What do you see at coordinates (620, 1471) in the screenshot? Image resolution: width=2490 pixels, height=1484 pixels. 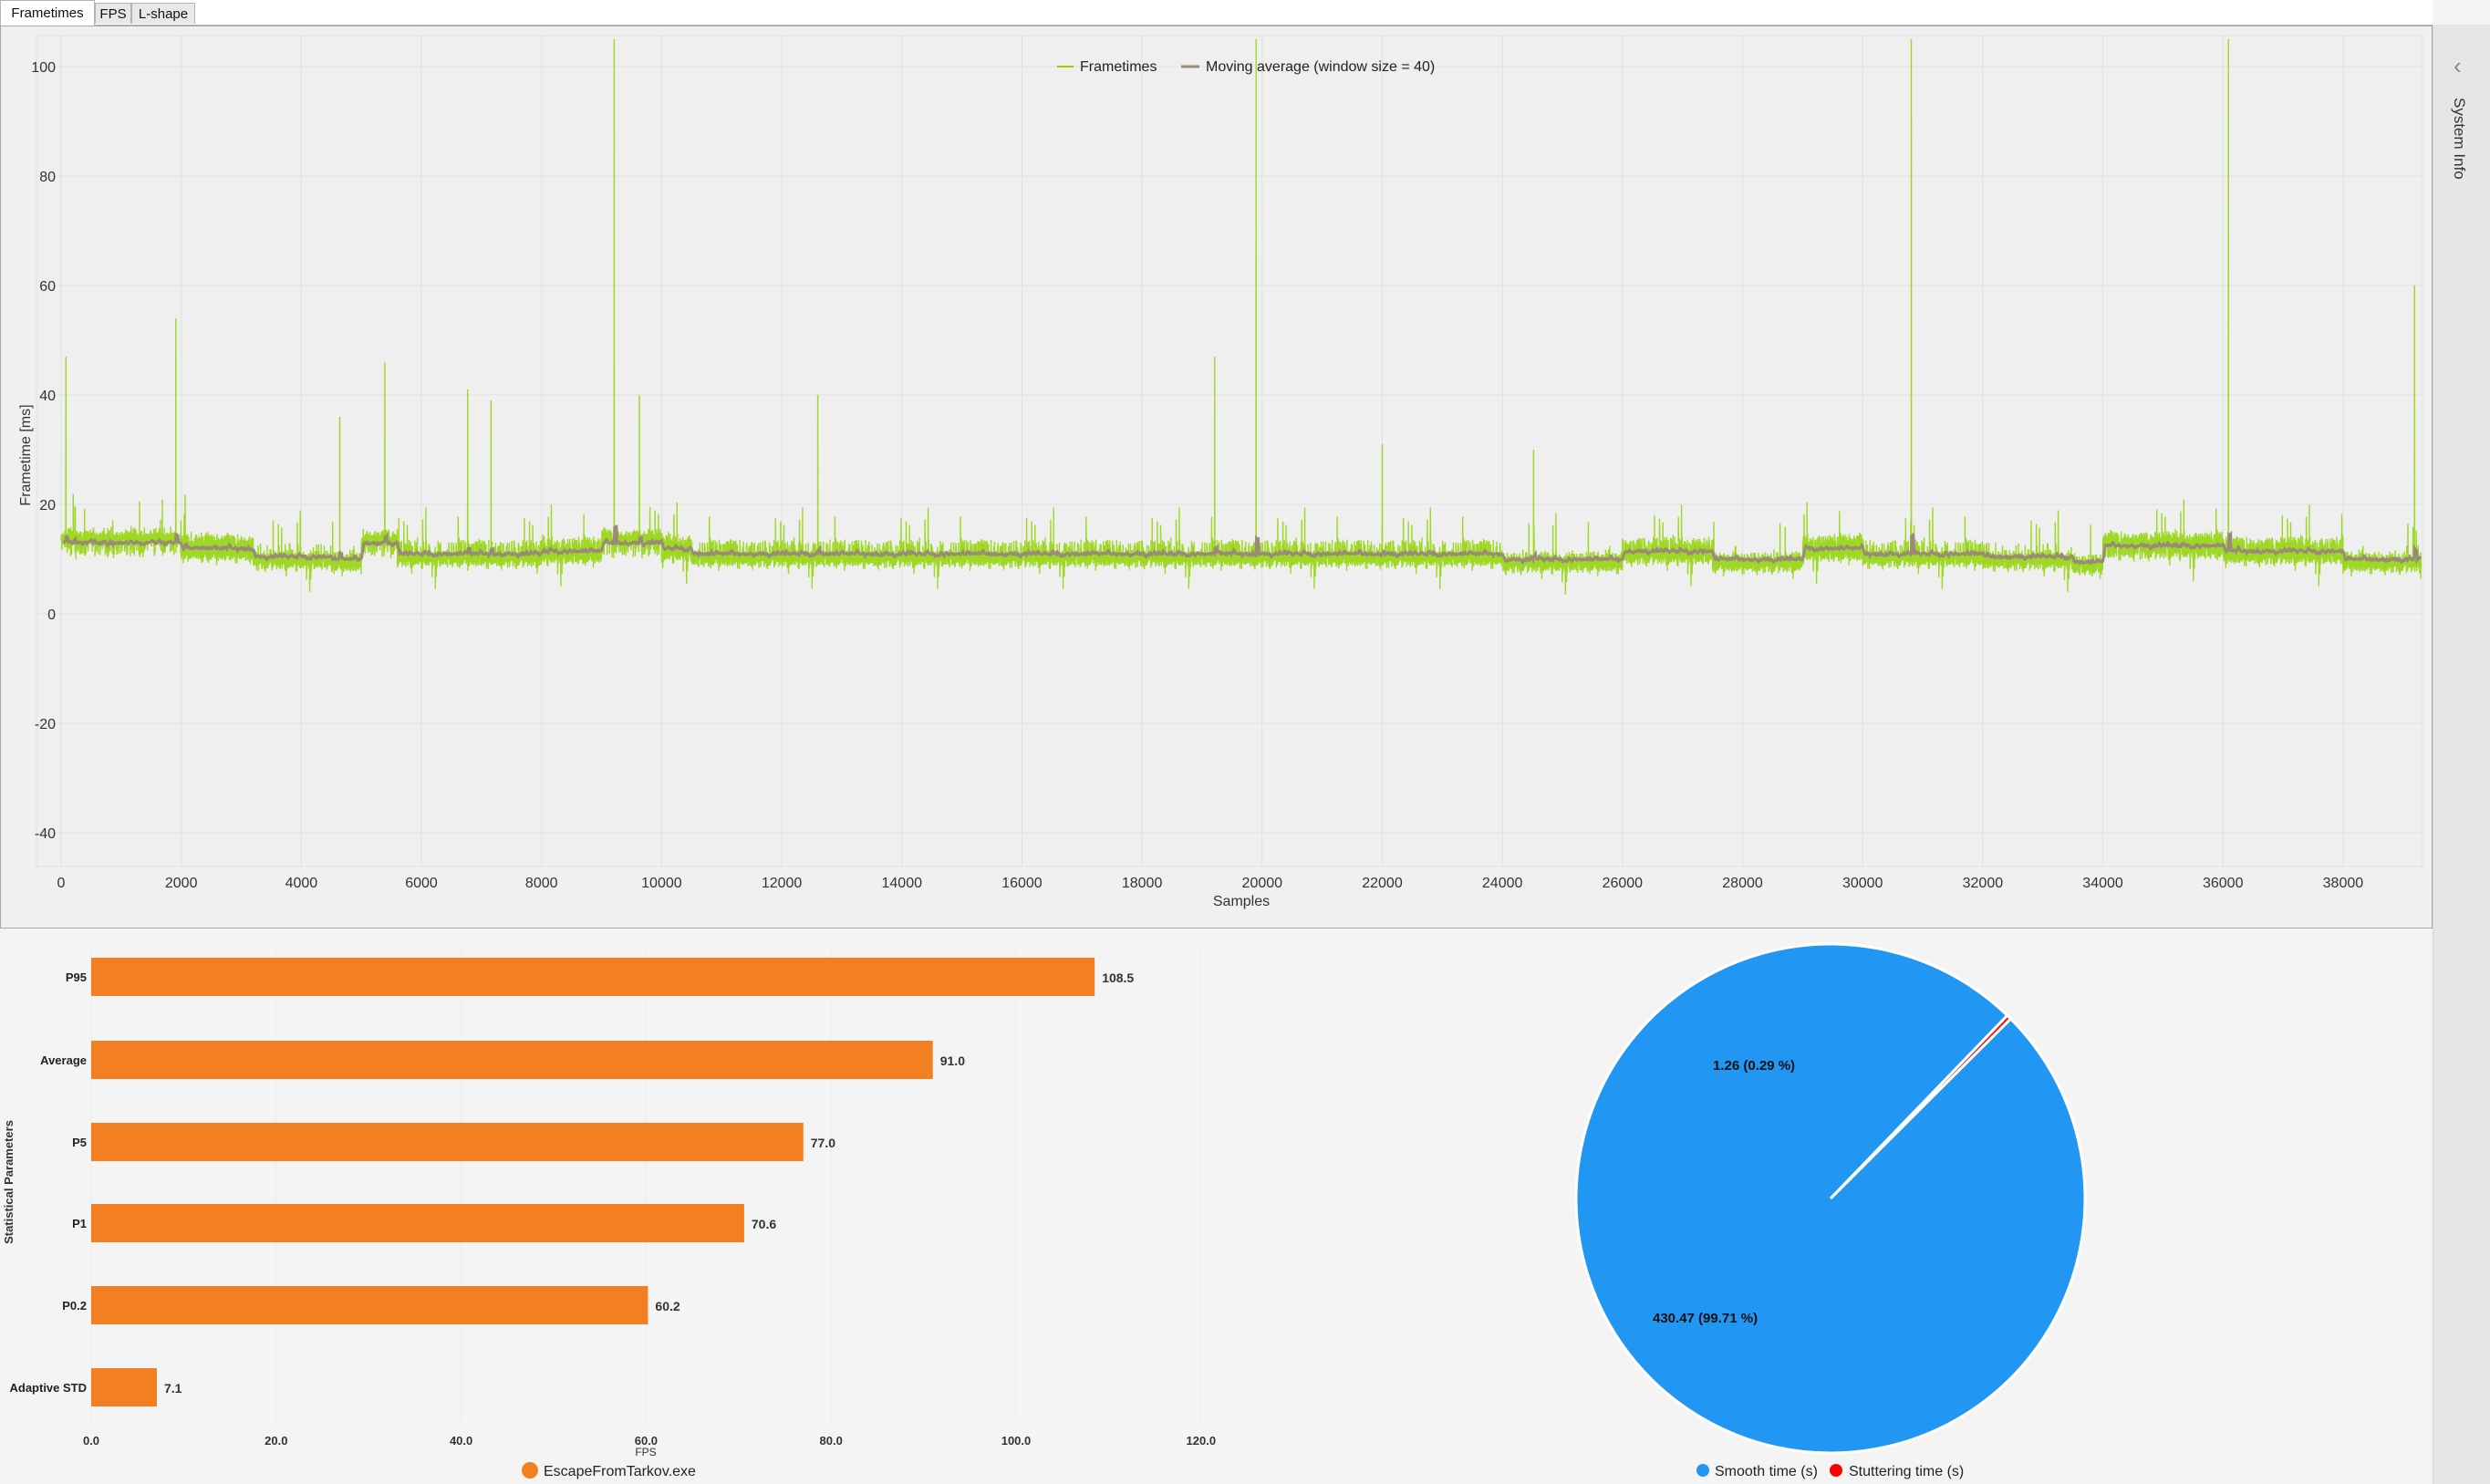 I see `legend-label: EscapeFromTarkov.exe` at bounding box center [620, 1471].